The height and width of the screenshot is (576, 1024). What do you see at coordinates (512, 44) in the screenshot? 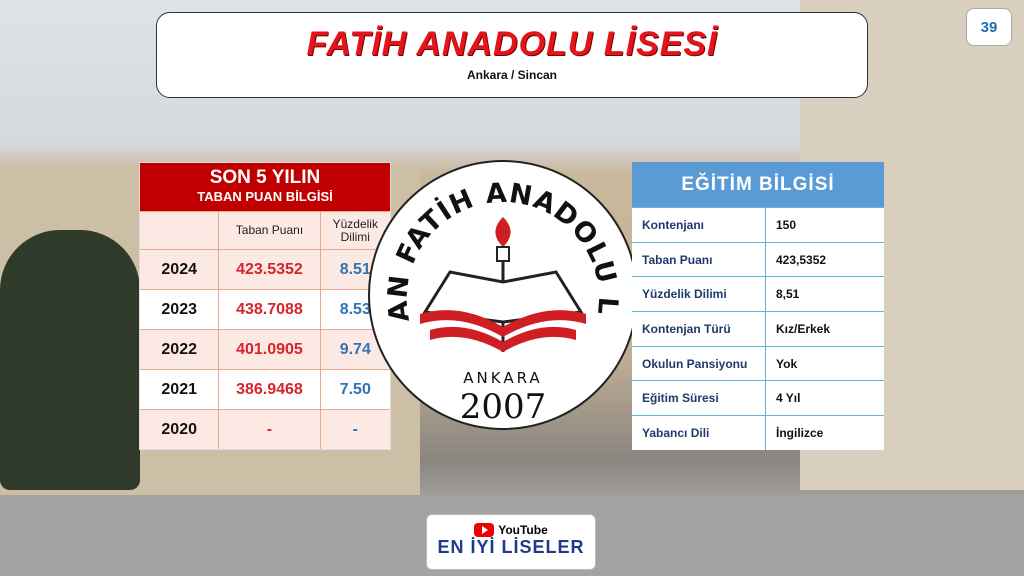
I see `school-title: FATİH ANADOLU LİSESİ` at bounding box center [512, 44].